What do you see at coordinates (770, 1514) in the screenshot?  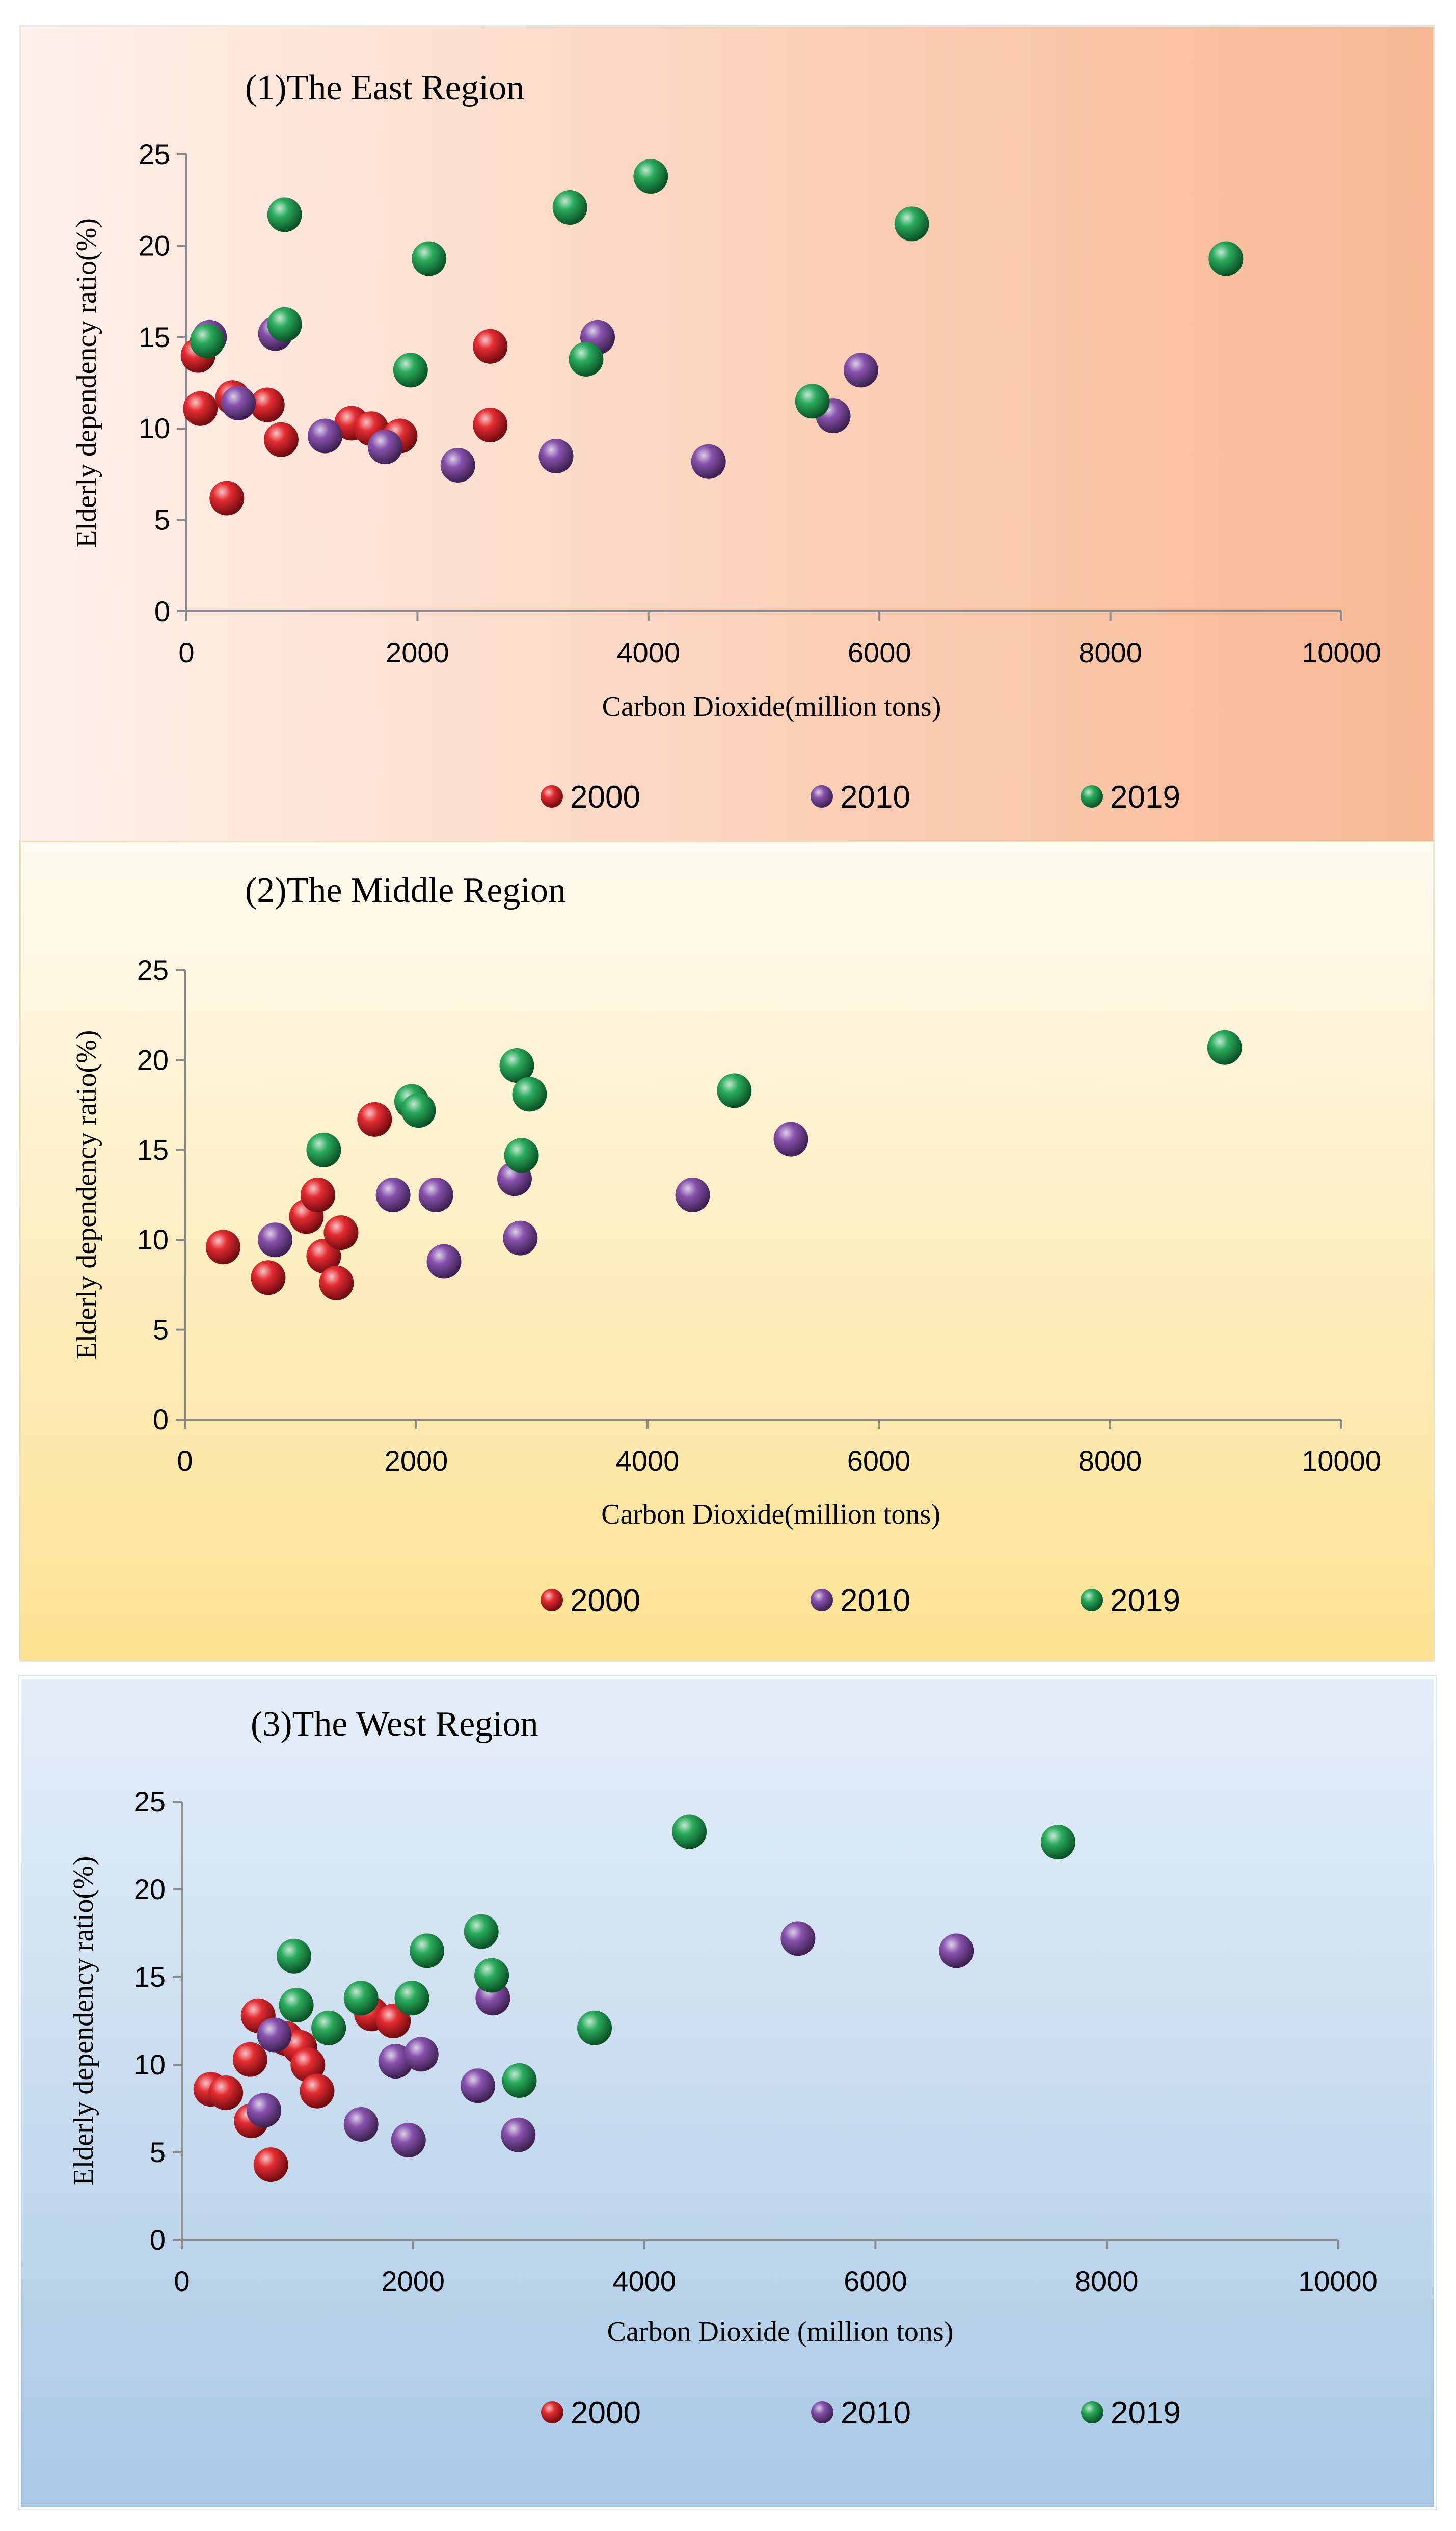 I see `x-axis-label: Carbon Dioxide(million tons)` at bounding box center [770, 1514].